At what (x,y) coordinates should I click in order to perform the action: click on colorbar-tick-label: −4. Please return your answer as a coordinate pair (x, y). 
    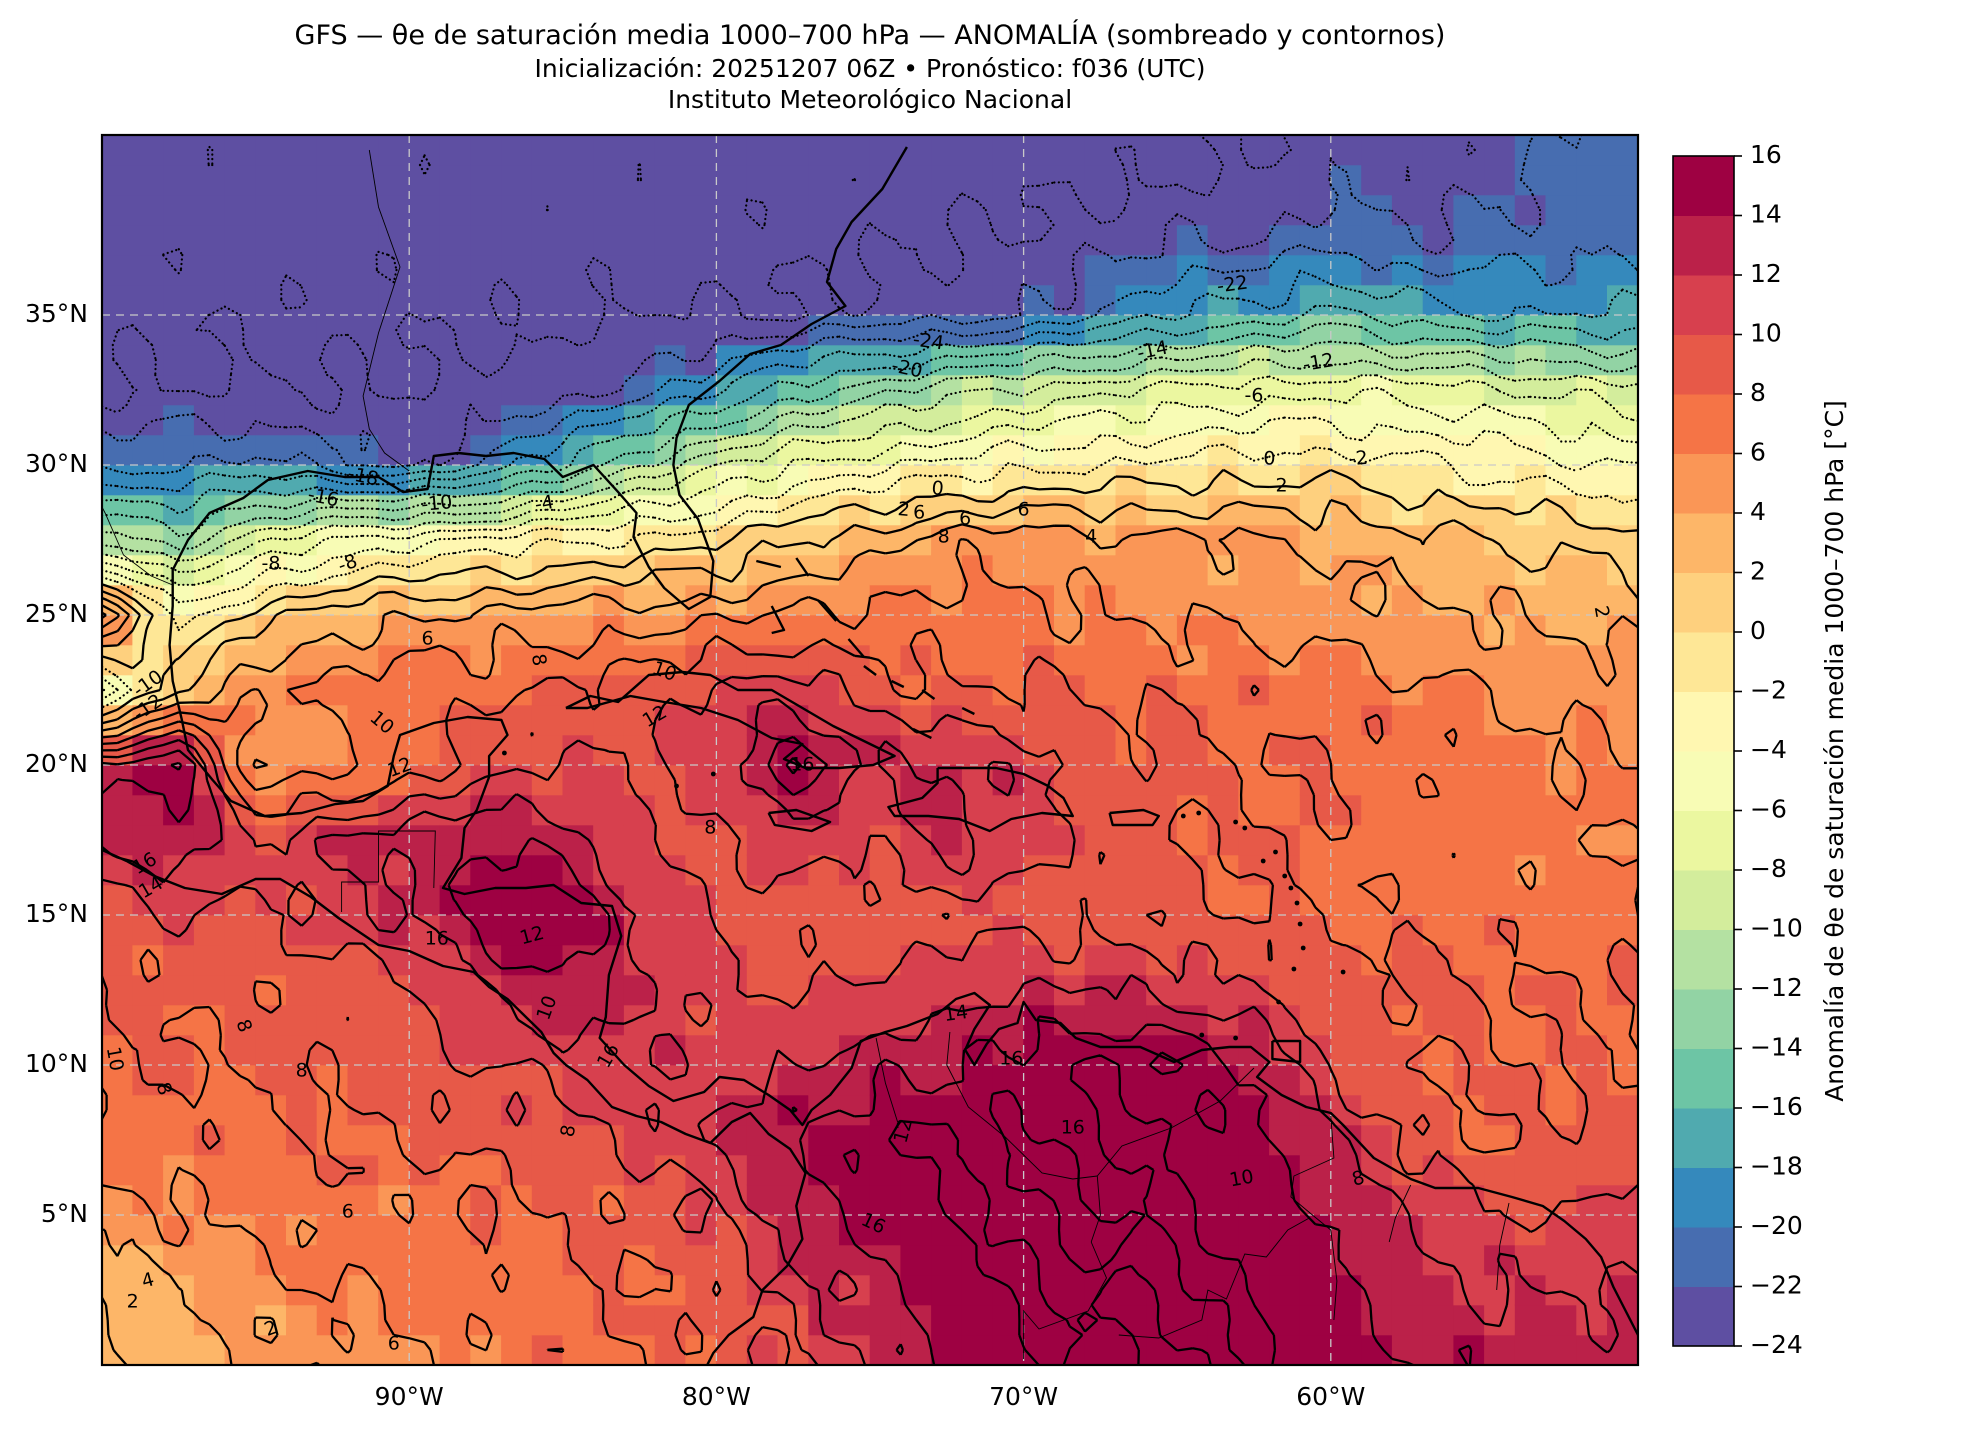
    Looking at the image, I should click on (1768, 749).